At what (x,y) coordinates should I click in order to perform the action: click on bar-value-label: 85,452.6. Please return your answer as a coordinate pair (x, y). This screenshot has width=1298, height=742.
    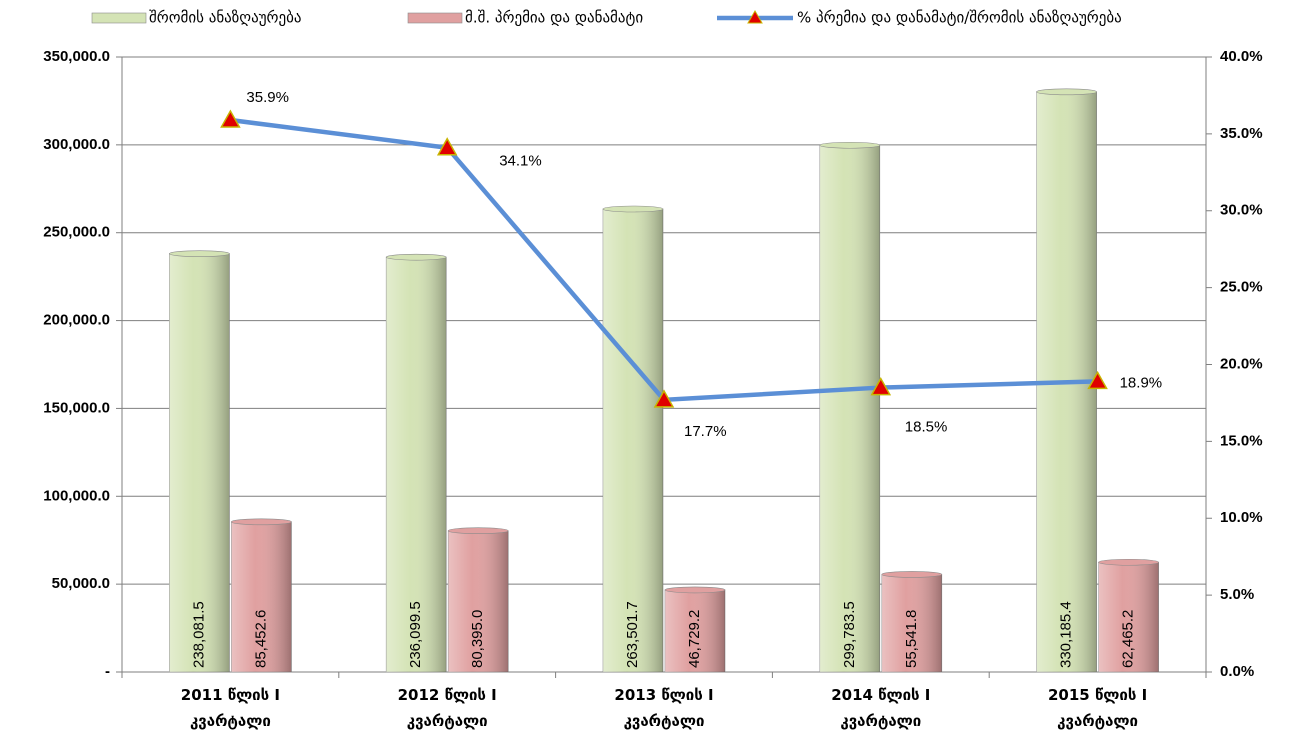
    Looking at the image, I should click on (260, 639).